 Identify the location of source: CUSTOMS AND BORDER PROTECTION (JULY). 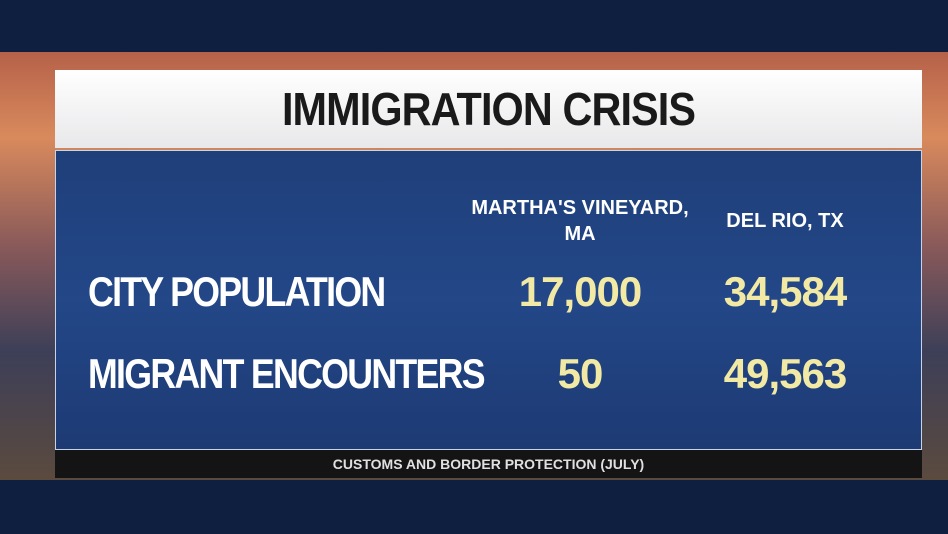
(488, 464).